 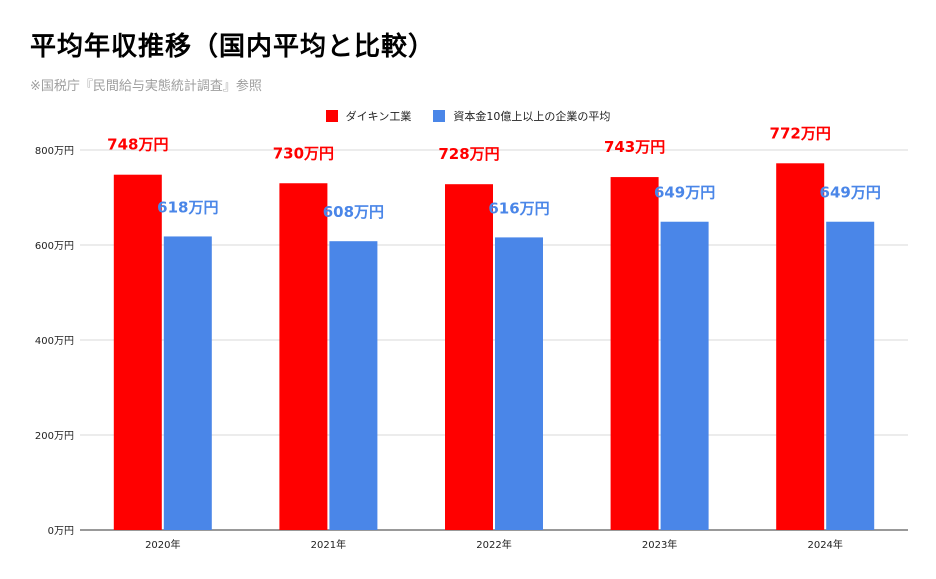 I want to click on y-tick-label: 0万円, so click(x=61, y=531).